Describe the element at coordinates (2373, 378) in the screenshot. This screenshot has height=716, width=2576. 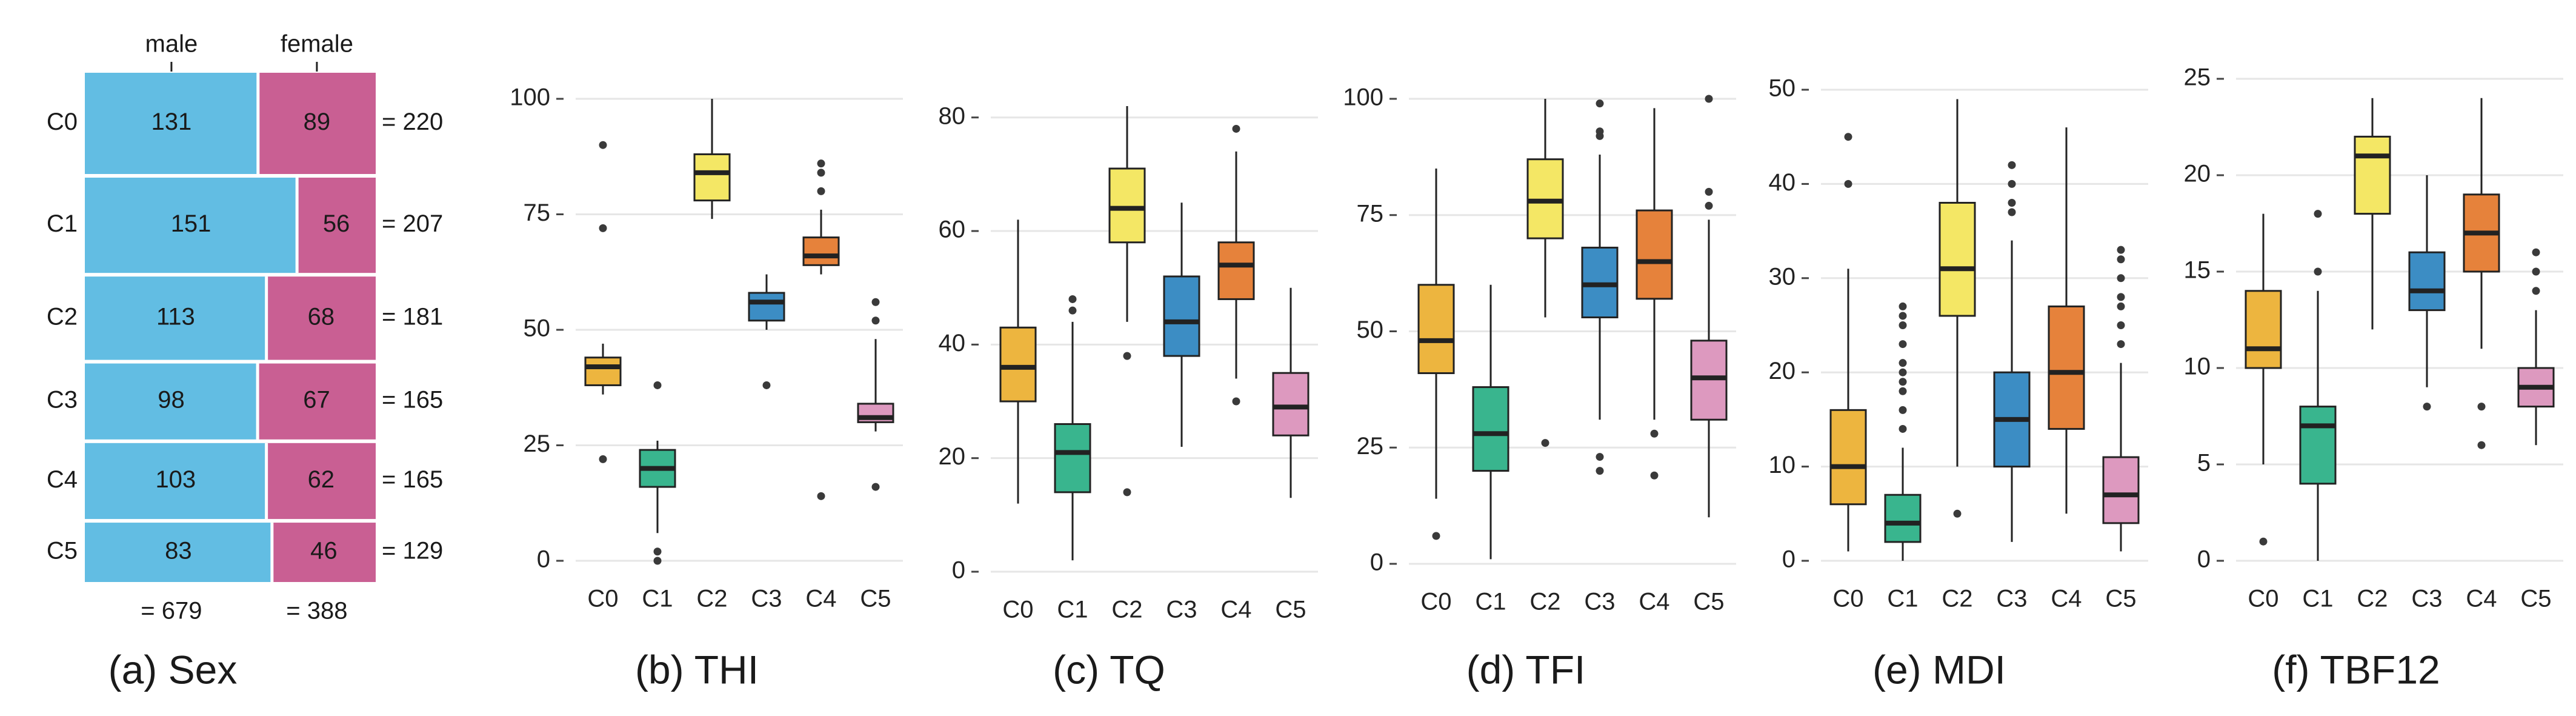
I see `boxplot-panel: 0 5 10 15 20 25 C0 C1 C2 C3 C4 C5 (f) TBF12` at that location.